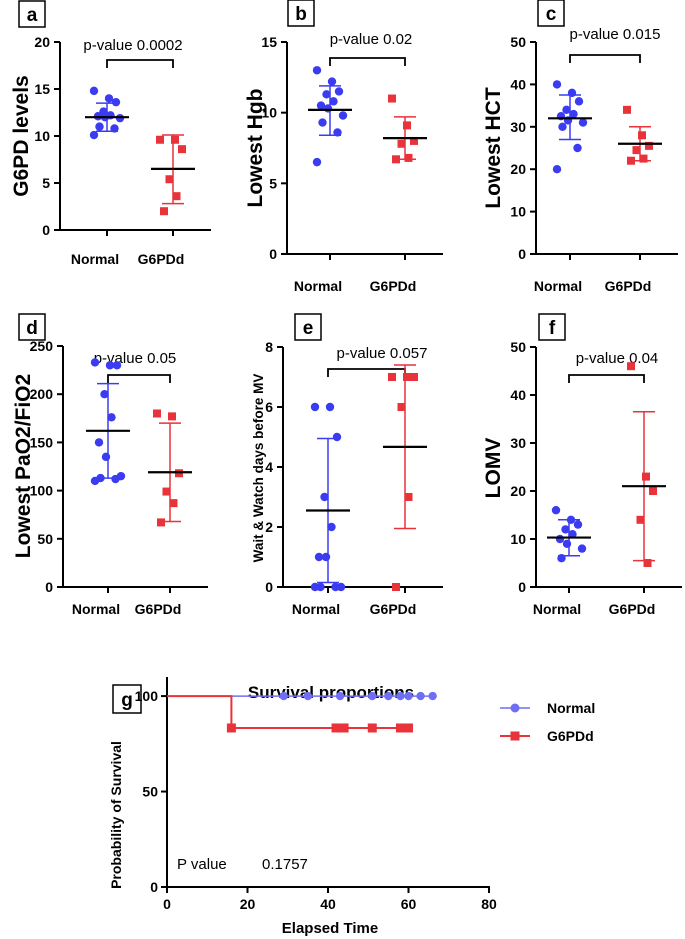 The image size is (685, 939). Describe the element at coordinates (617, 358) in the screenshot. I see `pvalue-label: p-value 0.04` at that location.